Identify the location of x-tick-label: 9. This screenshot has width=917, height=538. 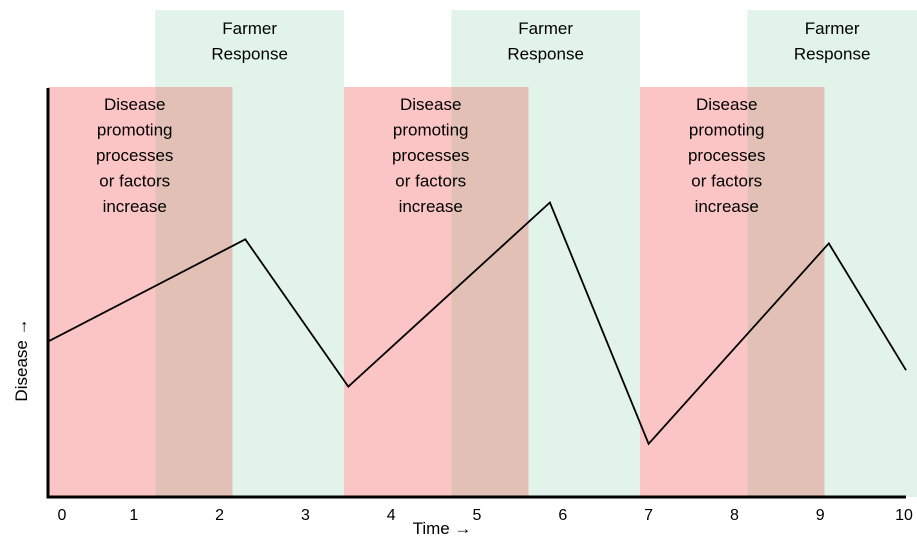
(820, 515).